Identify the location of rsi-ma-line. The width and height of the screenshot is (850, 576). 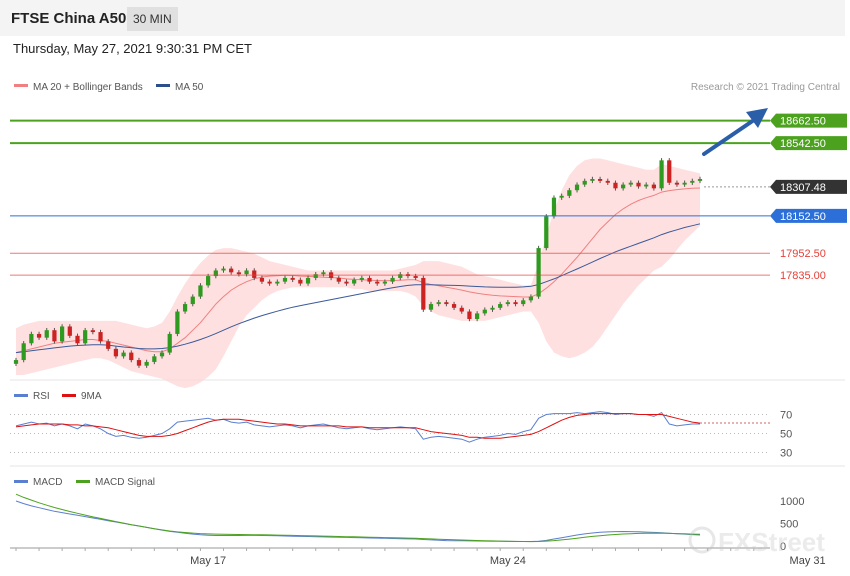
(358, 426).